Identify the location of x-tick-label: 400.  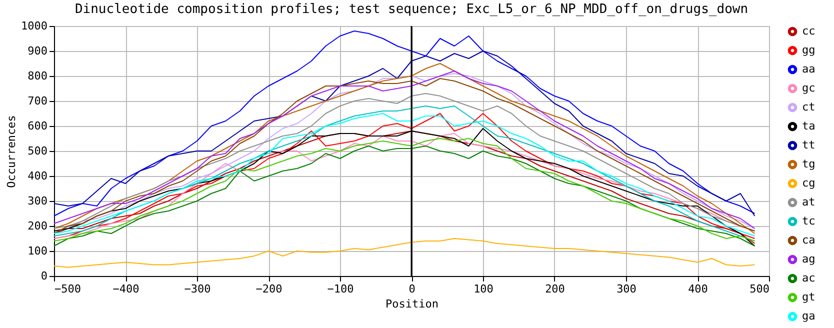
(698, 289).